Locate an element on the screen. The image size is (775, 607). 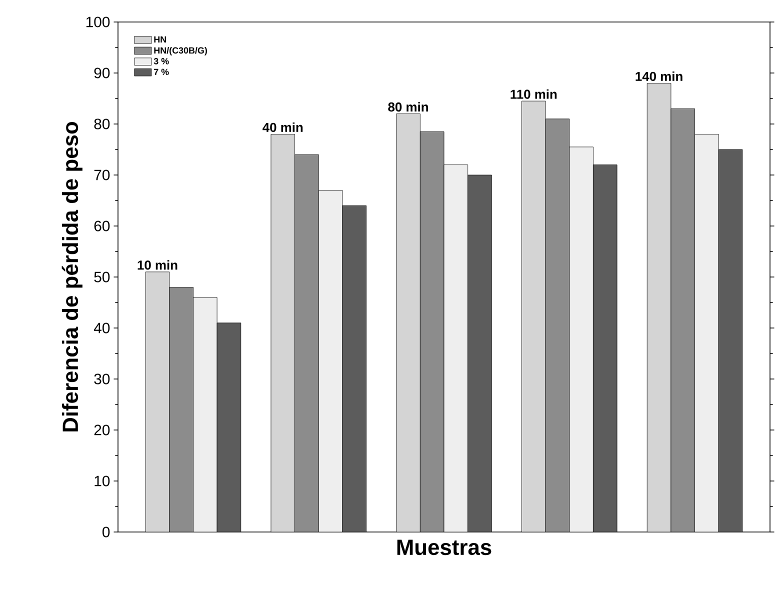
y-tick-label: 50 is located at coordinates (102, 277).